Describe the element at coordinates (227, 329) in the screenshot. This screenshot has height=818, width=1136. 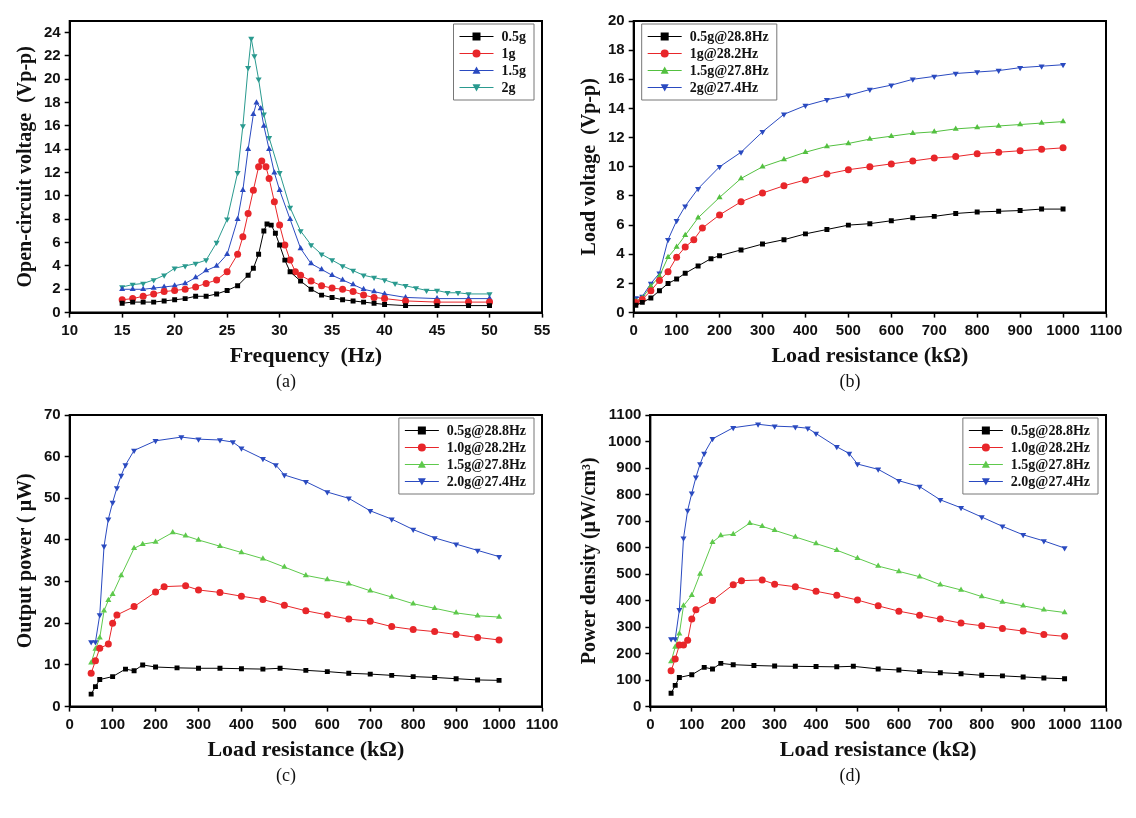
I see `x-tick-label: 25` at that location.